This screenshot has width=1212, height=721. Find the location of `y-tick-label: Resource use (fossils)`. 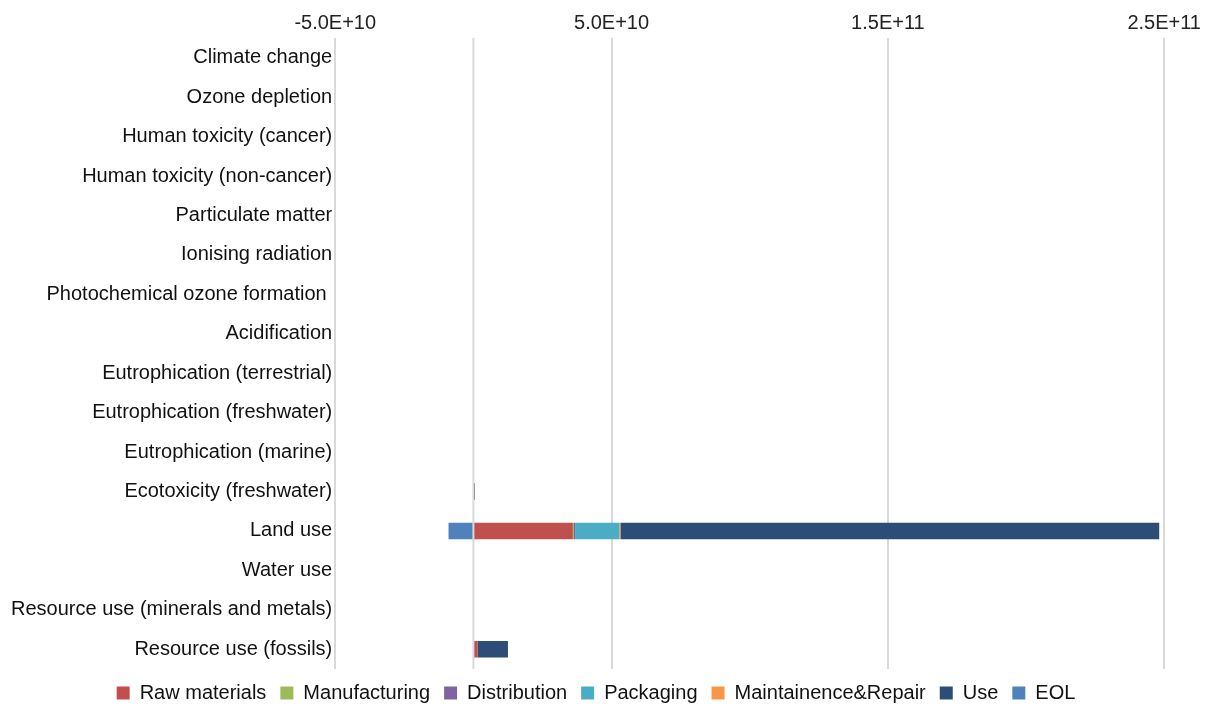

y-tick-label: Resource use (fossils) is located at coordinates (233, 647).